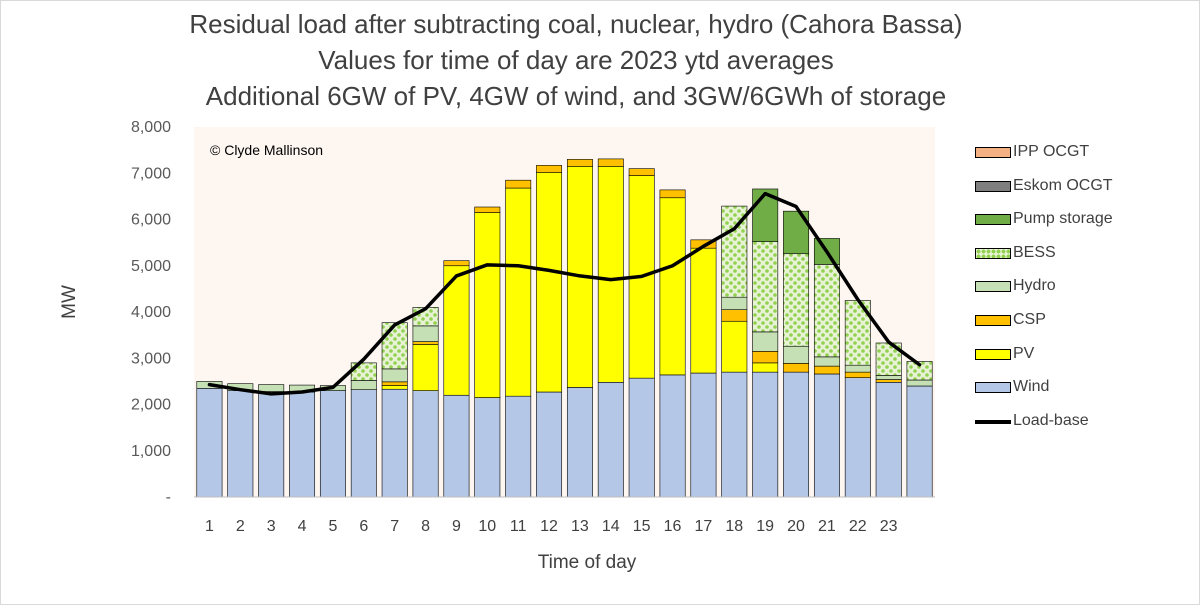  What do you see at coordinates (827, 526) in the screenshot?
I see `x-tick-label: 21` at bounding box center [827, 526].